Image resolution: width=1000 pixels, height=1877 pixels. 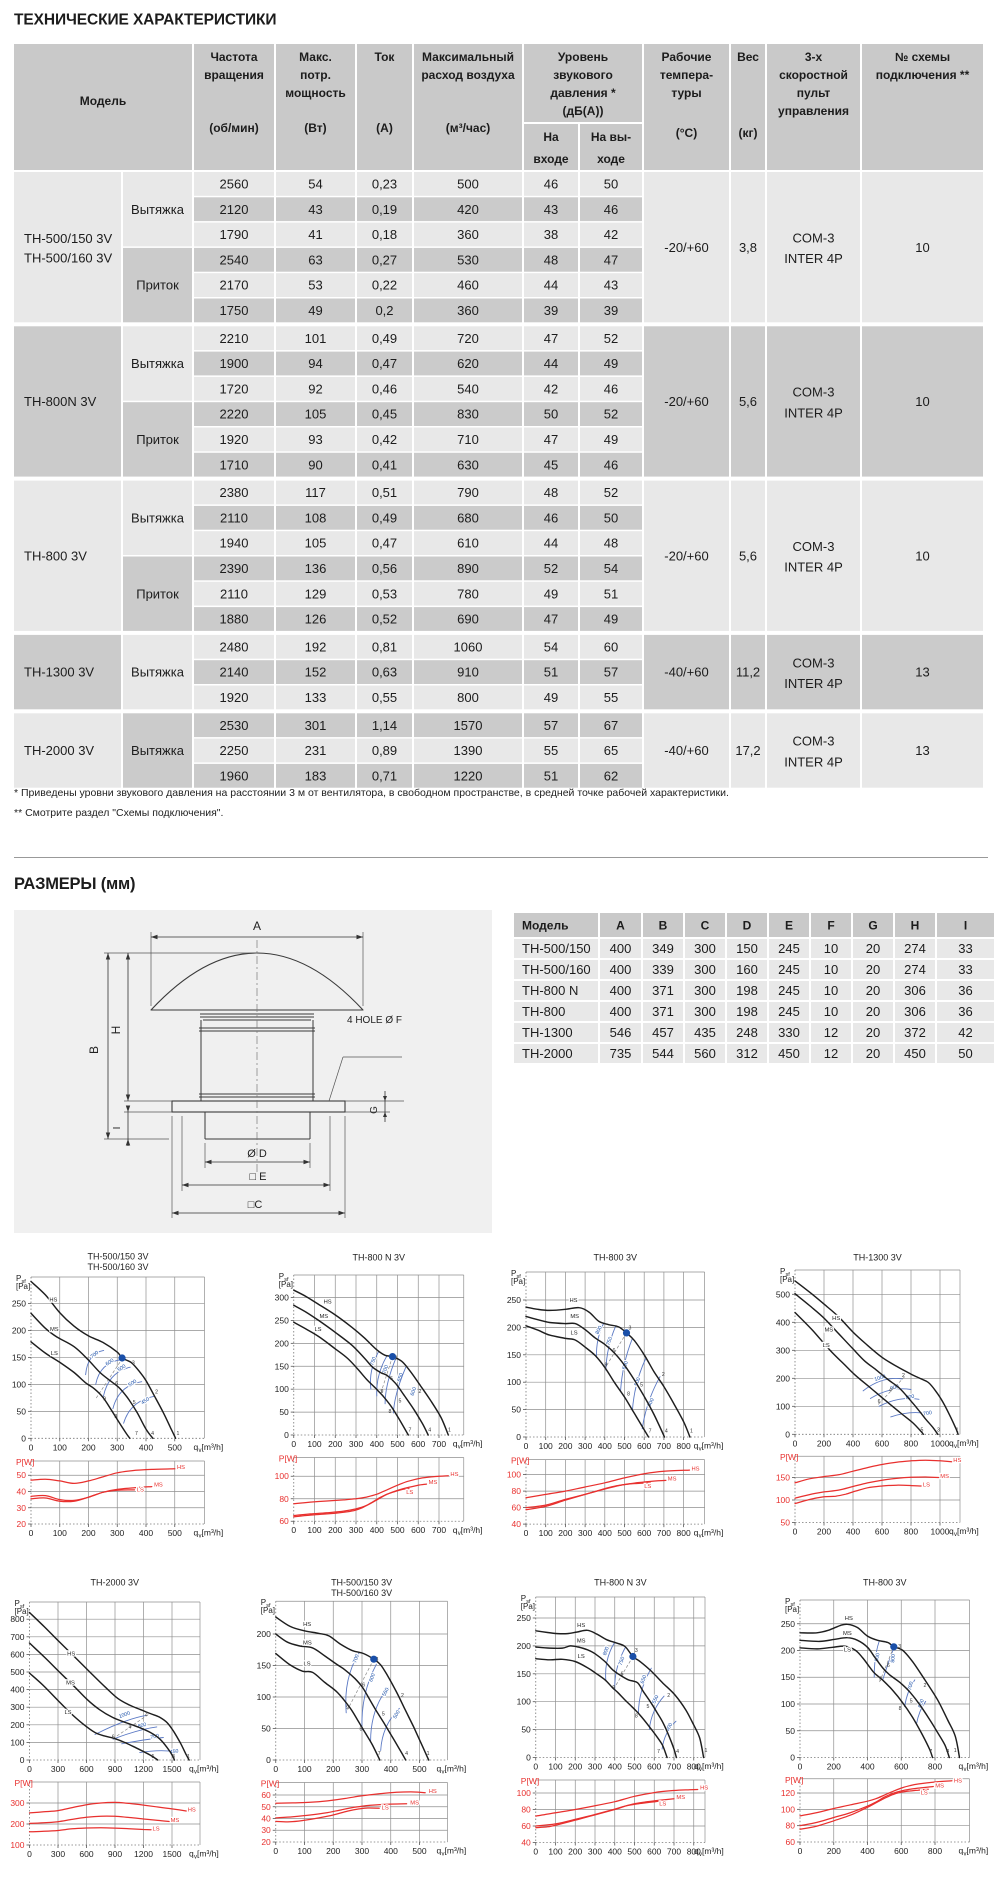 I want to click on svg-text: TH-500/160 3V, so click(x=361, y=1593).